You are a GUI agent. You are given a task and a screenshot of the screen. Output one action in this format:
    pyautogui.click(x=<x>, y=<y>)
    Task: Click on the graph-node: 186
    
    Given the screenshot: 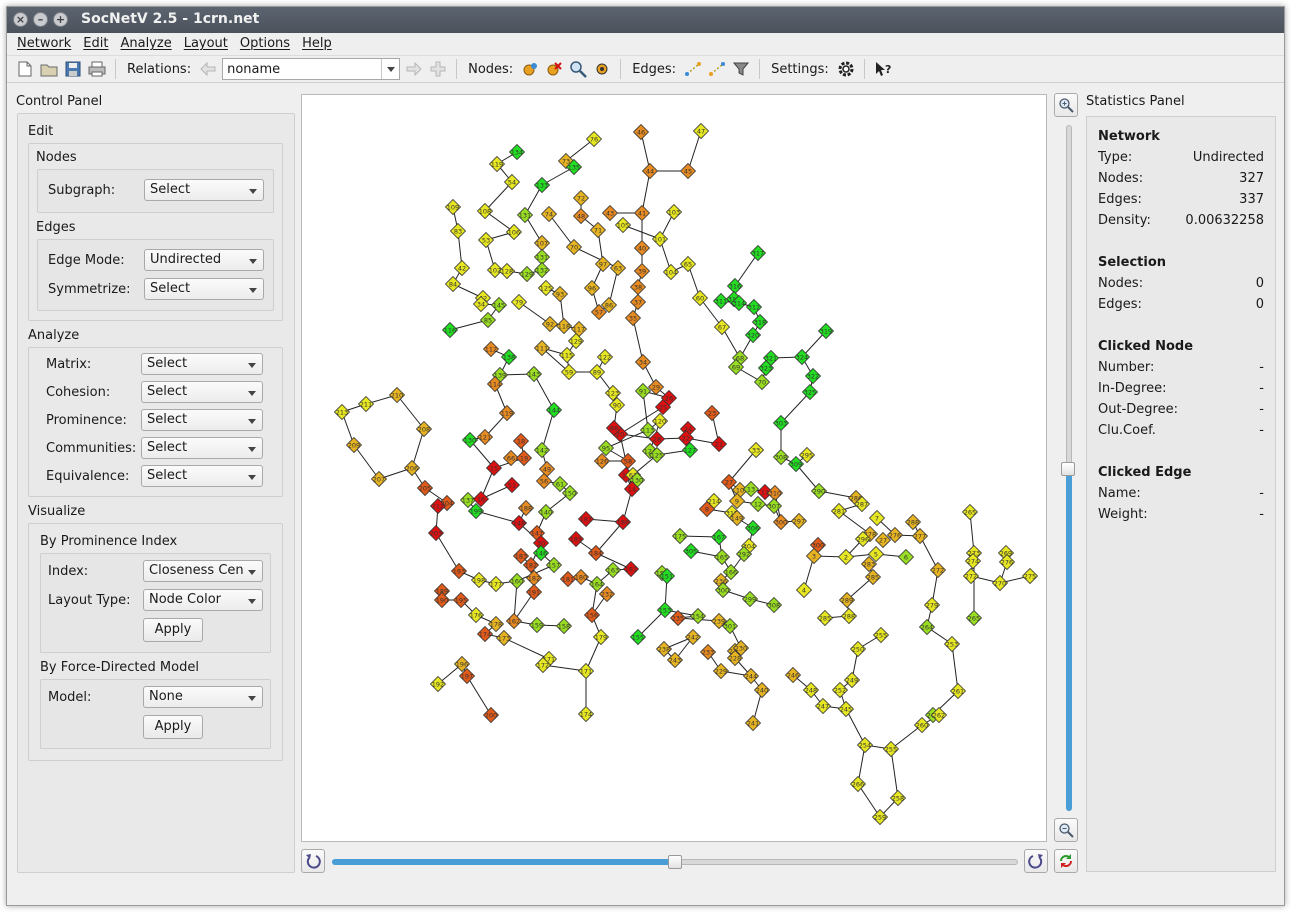 What is the action you would take?
    pyautogui.click(x=623, y=522)
    